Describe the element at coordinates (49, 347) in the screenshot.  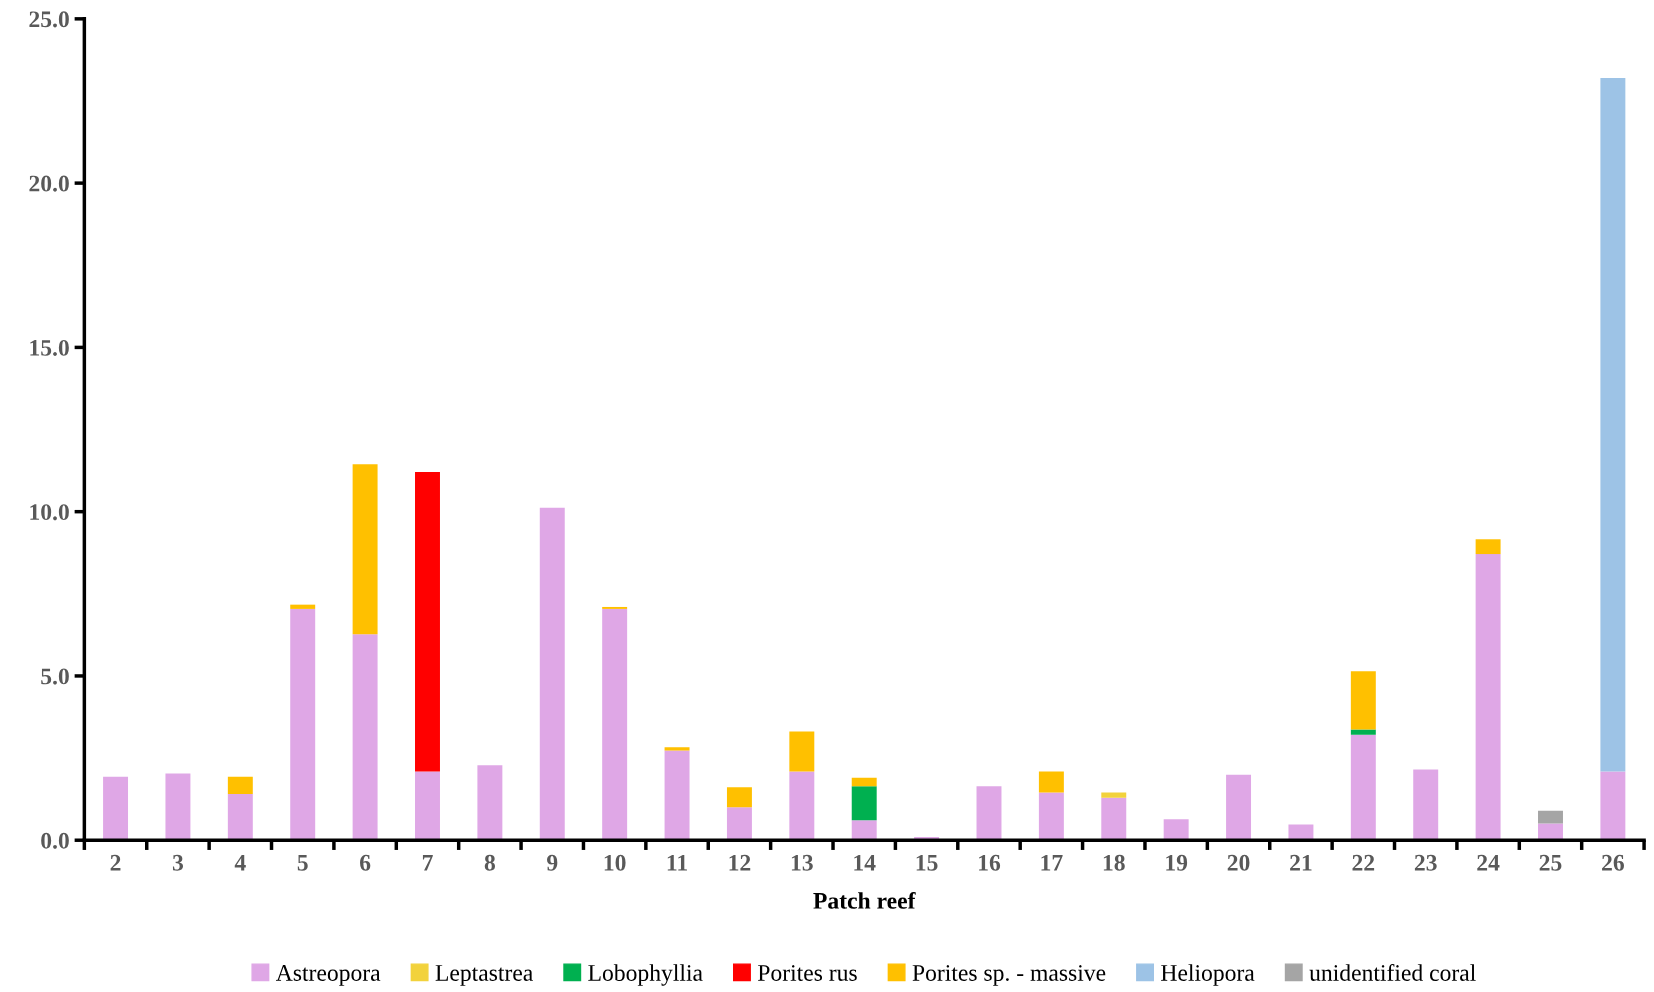
I see `y-tick-label: 15.0` at that location.